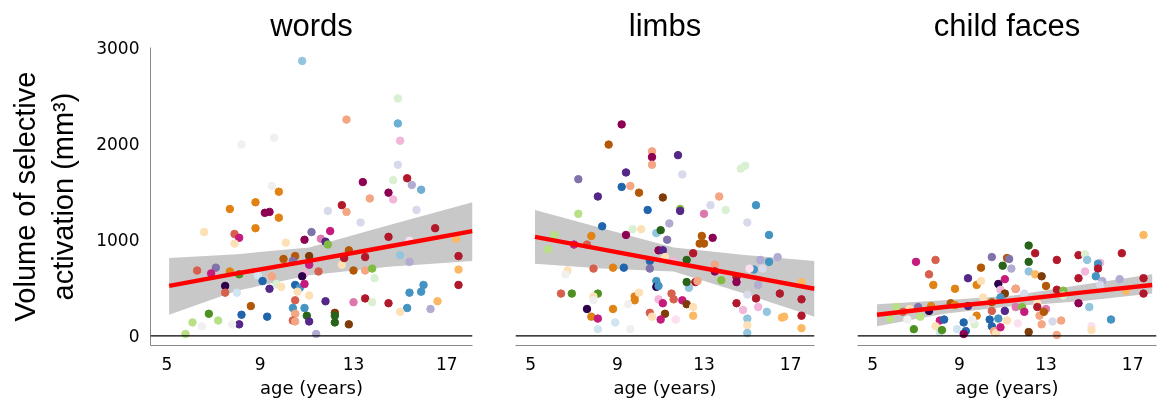 This screenshot has width=1165, height=400. Describe the element at coordinates (1007, 25) in the screenshot. I see `chart-title: child faces` at that location.